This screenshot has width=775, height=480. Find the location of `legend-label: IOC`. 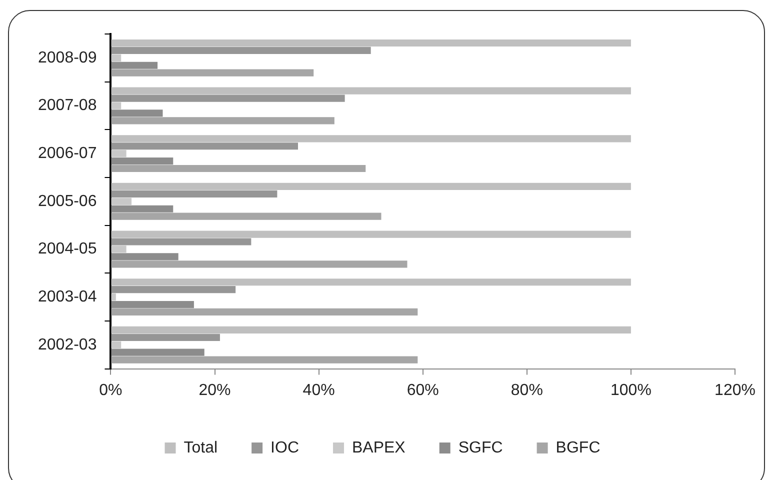

legend-label: IOC is located at coordinates (285, 447).